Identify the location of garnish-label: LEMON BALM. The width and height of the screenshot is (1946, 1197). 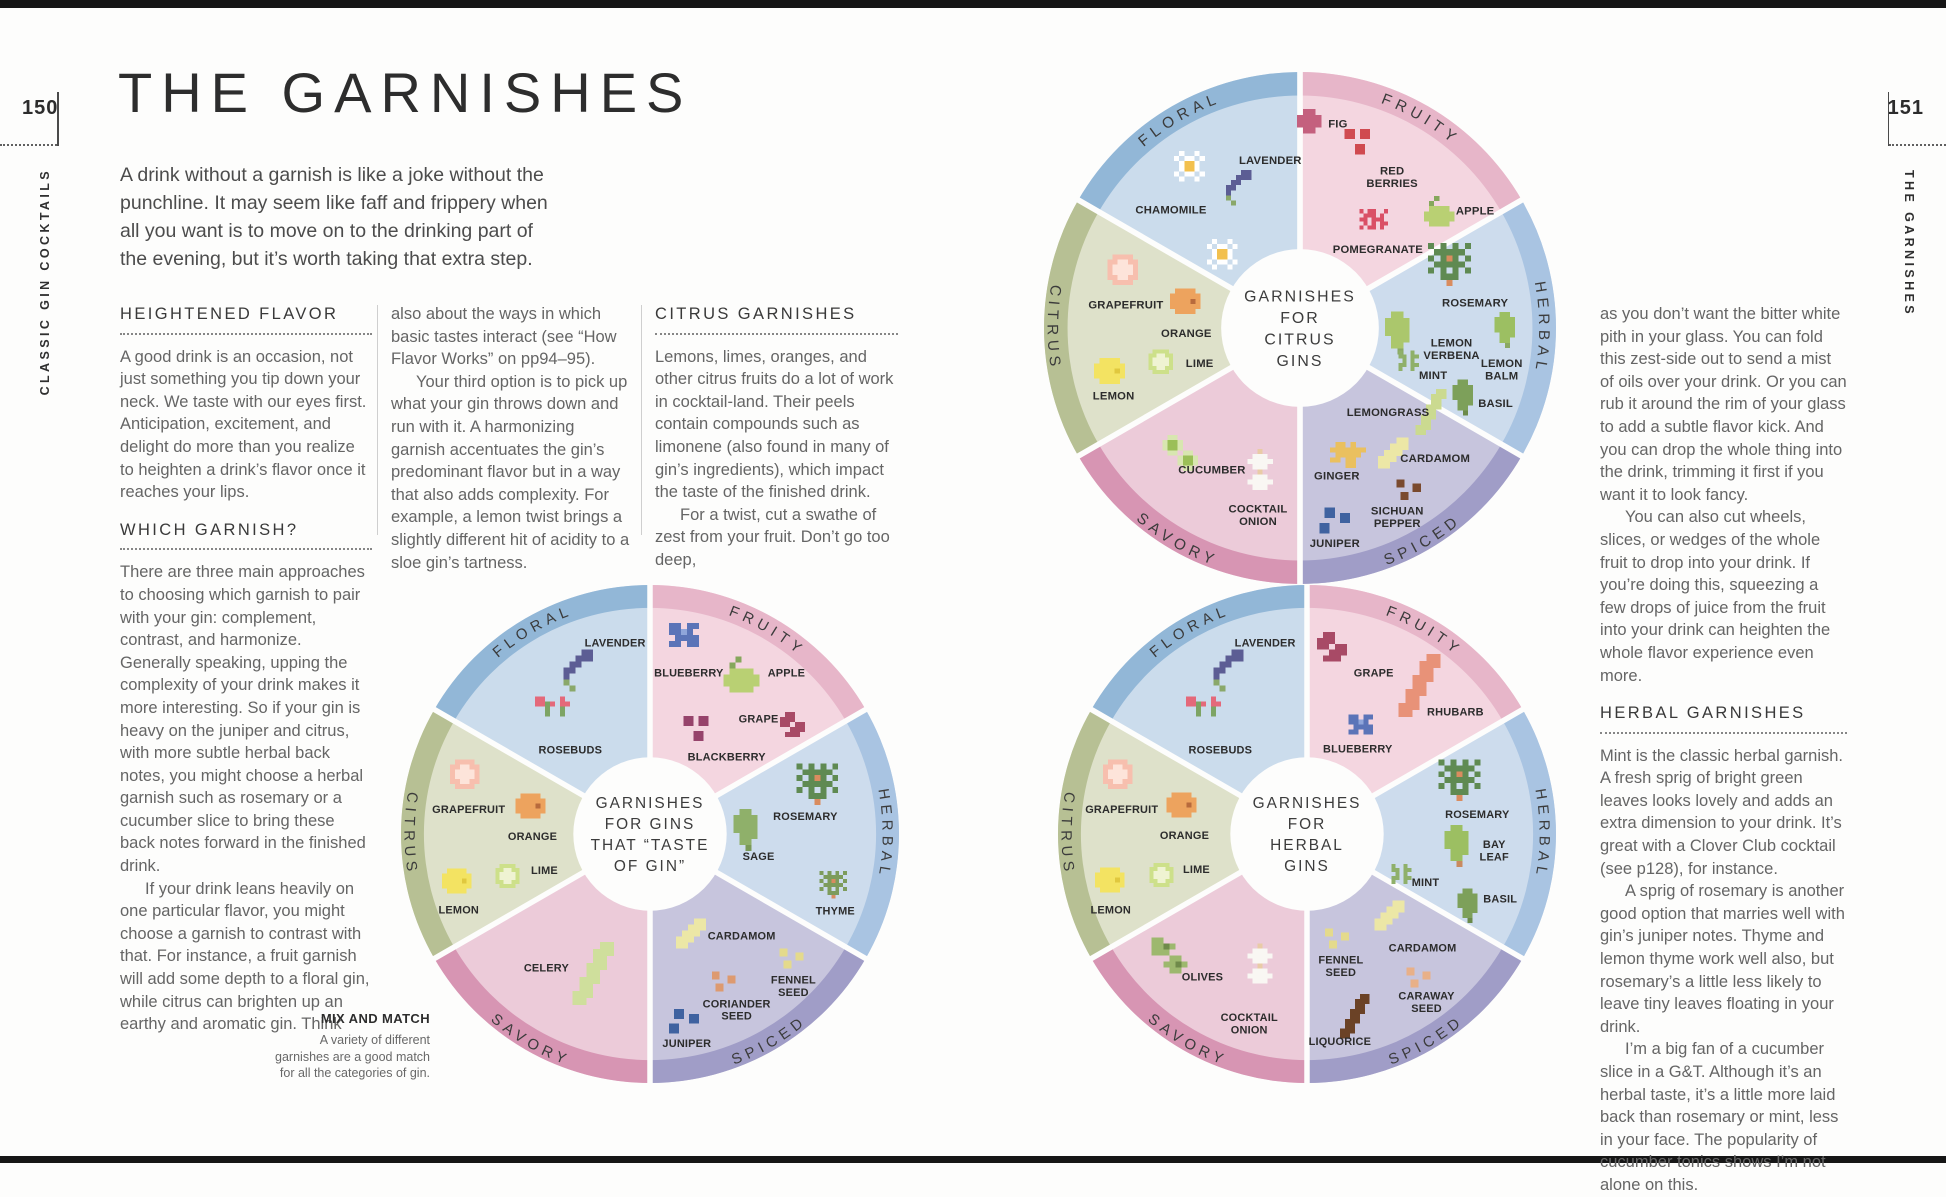
(1502, 370).